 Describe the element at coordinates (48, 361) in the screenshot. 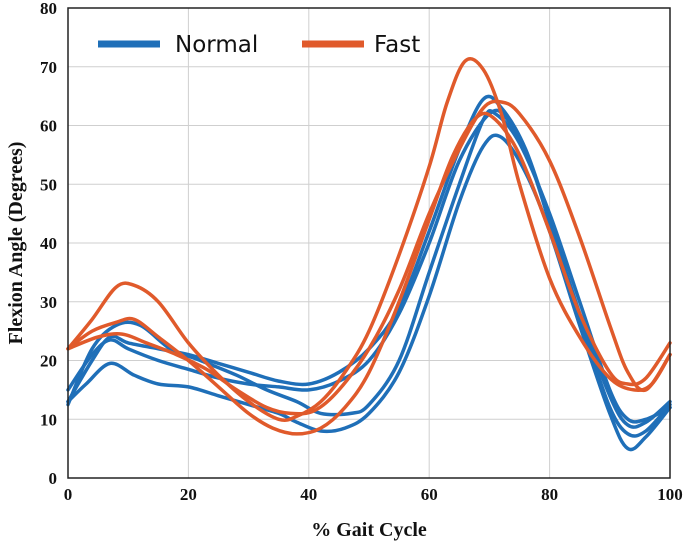

I see `y-tick-label: 20` at that location.